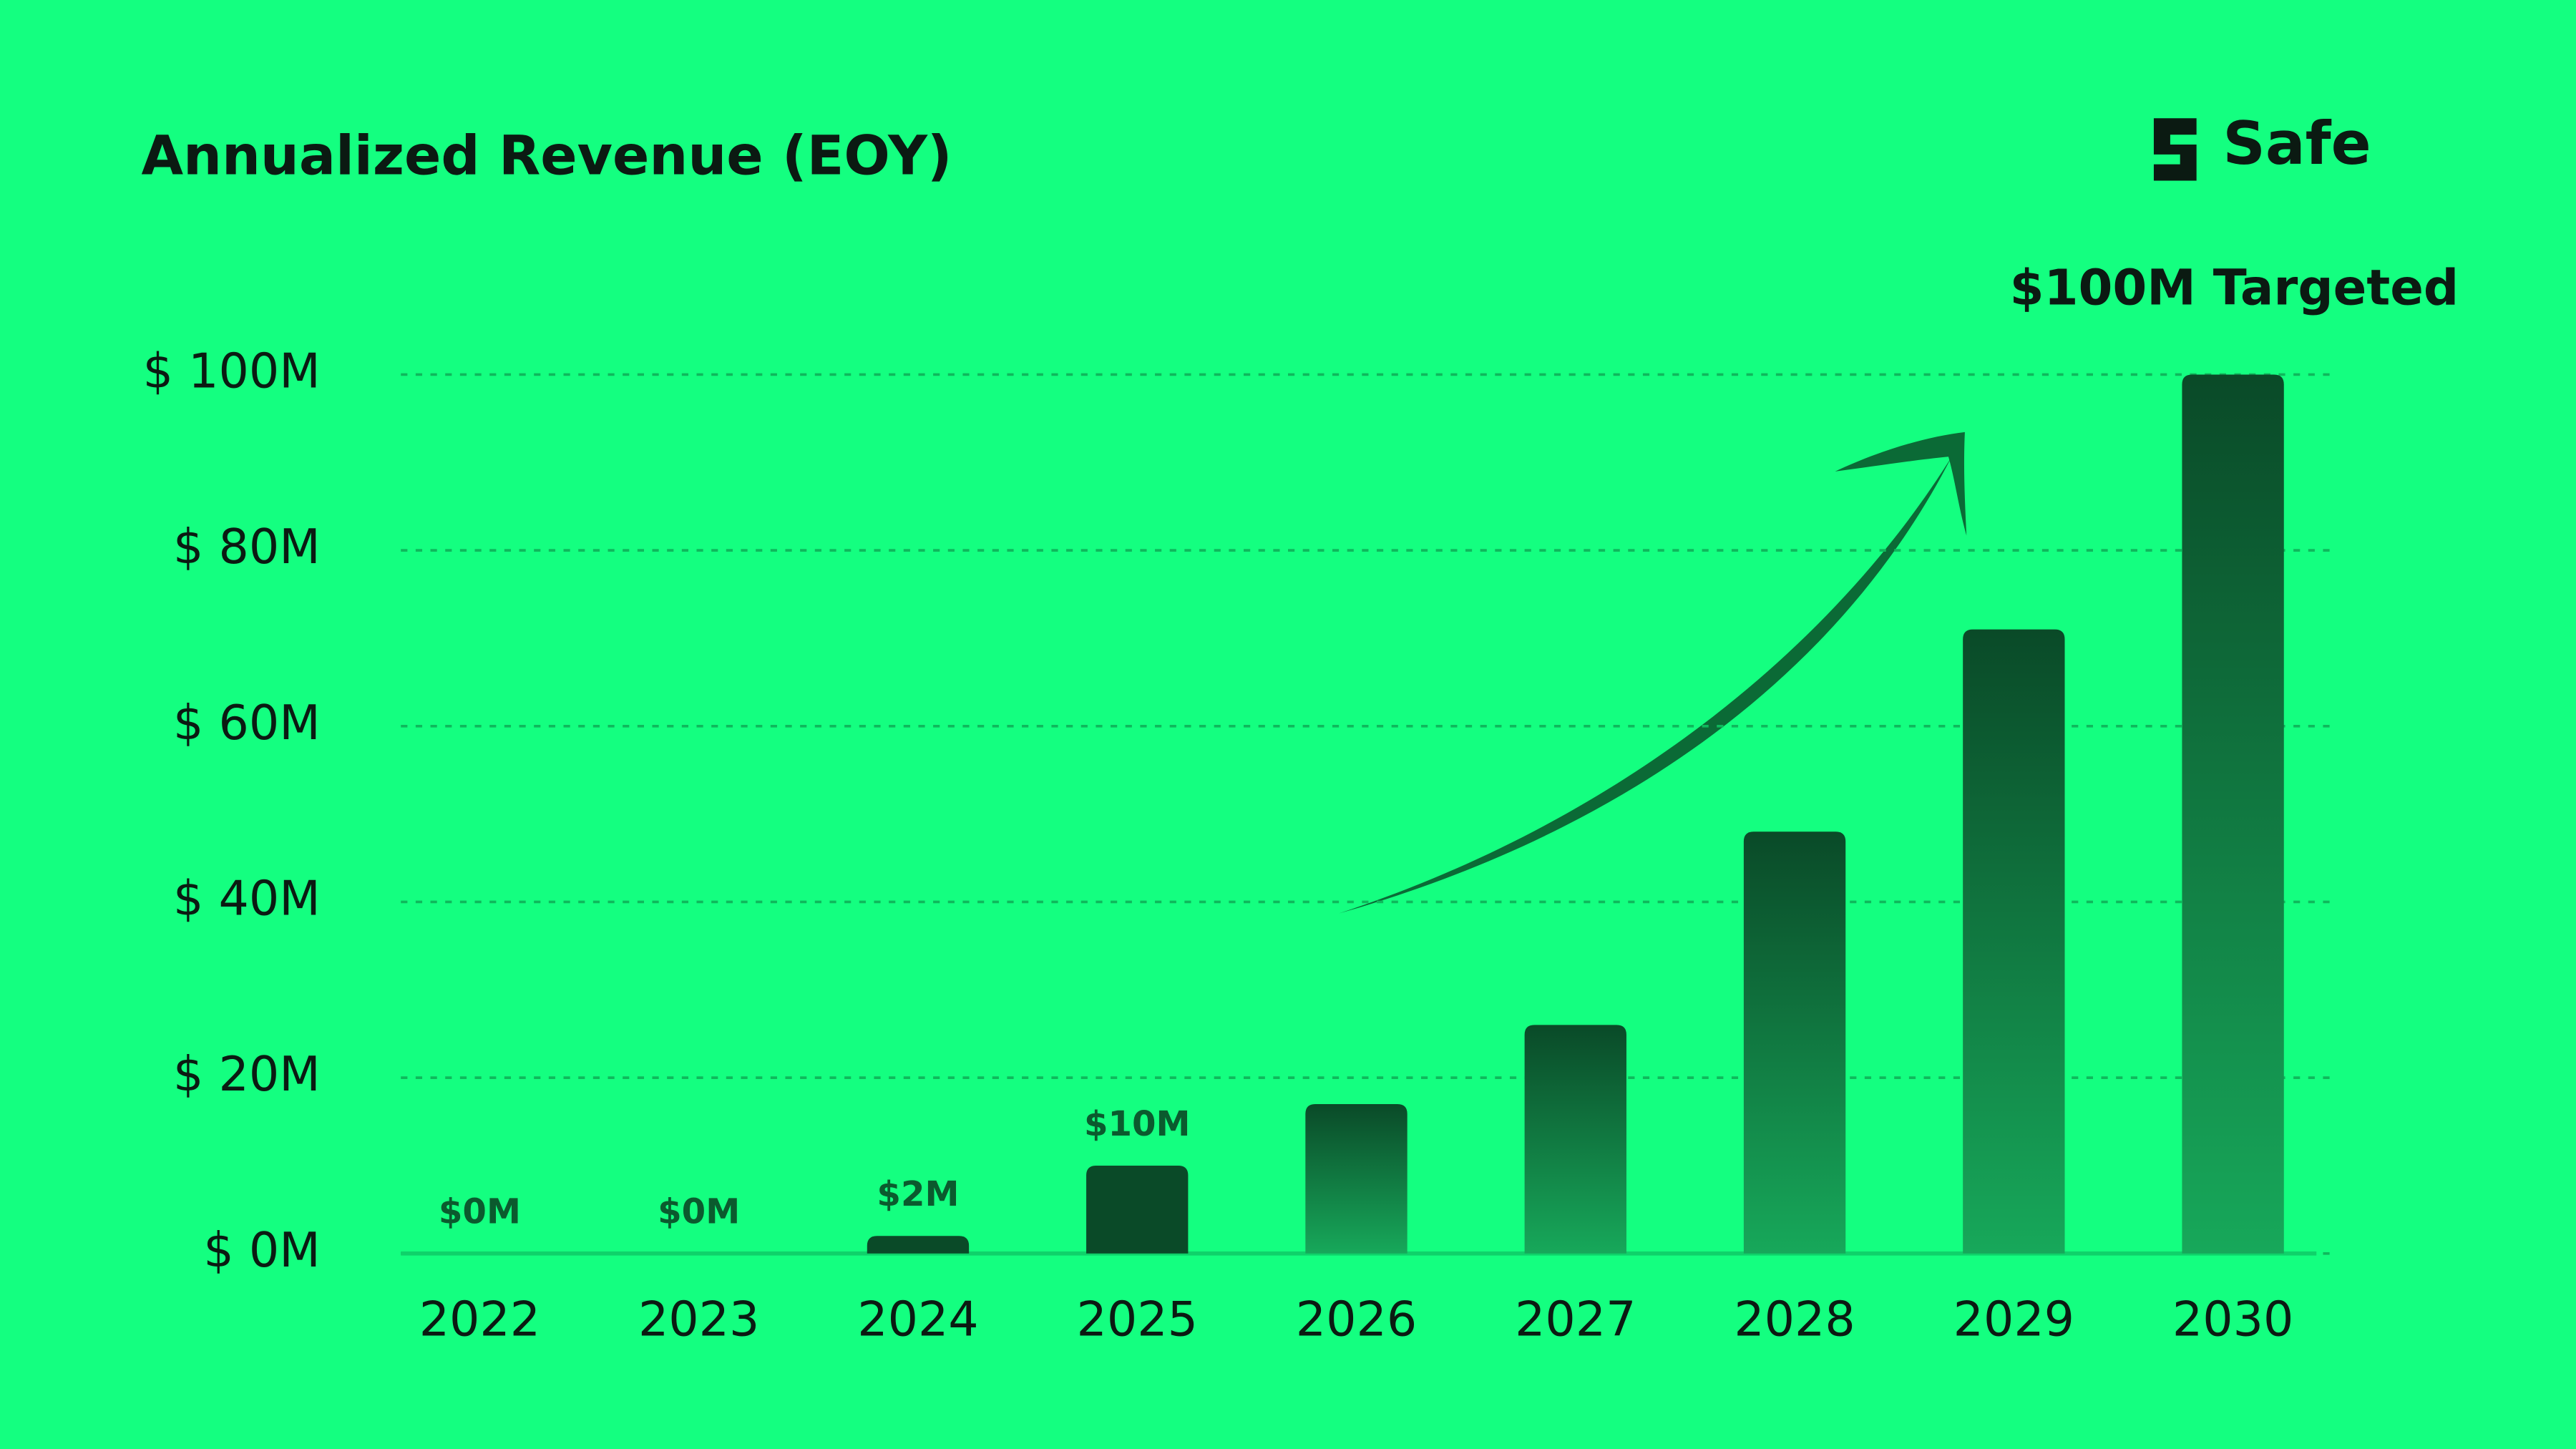 Image resolution: width=2576 pixels, height=1449 pixels. Describe the element at coordinates (698, 1319) in the screenshot. I see `x-tick-label: 2023` at that location.